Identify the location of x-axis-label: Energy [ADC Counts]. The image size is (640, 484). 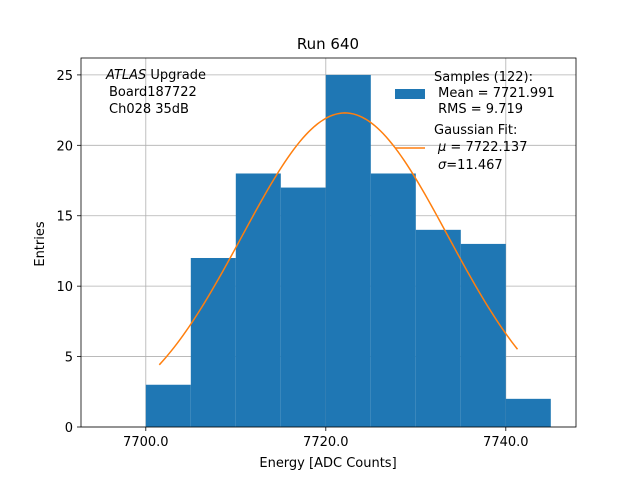
(327, 463).